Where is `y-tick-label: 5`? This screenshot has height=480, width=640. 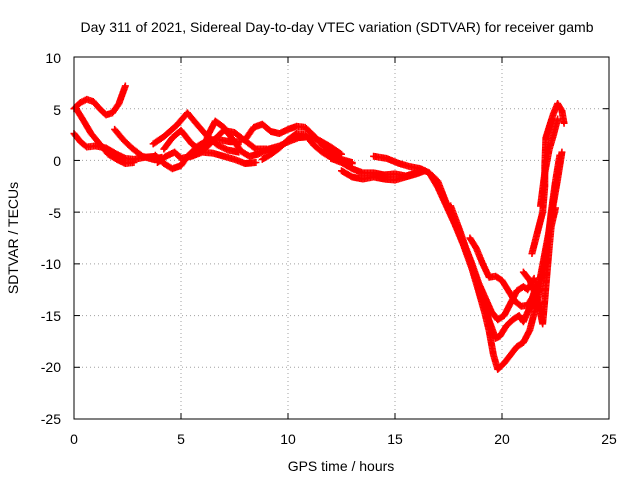 y-tick-label: 5 is located at coordinates (57, 110).